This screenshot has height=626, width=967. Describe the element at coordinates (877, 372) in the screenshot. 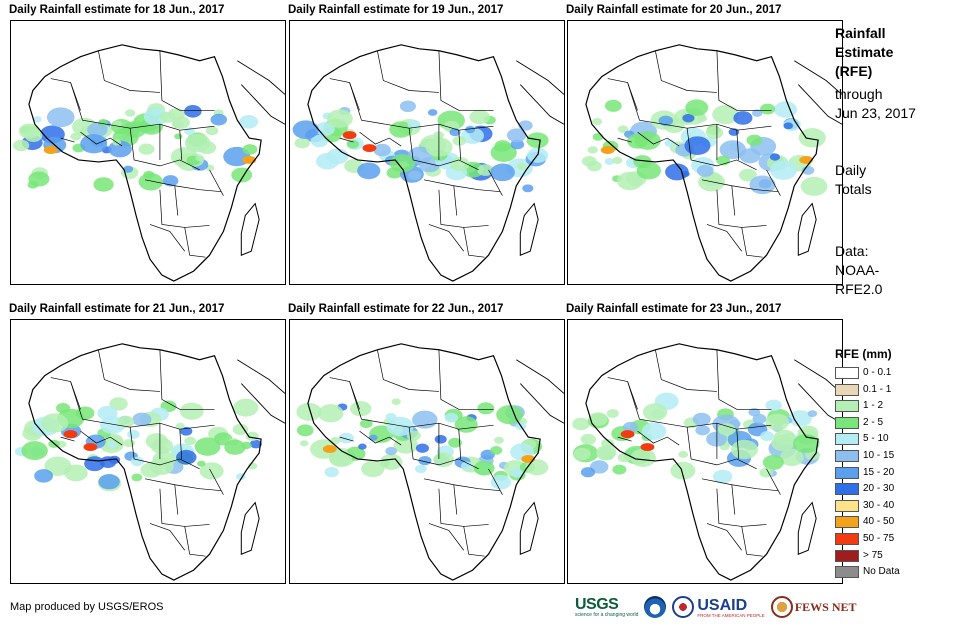

I see `legend-label: 0 - 0.1` at that location.